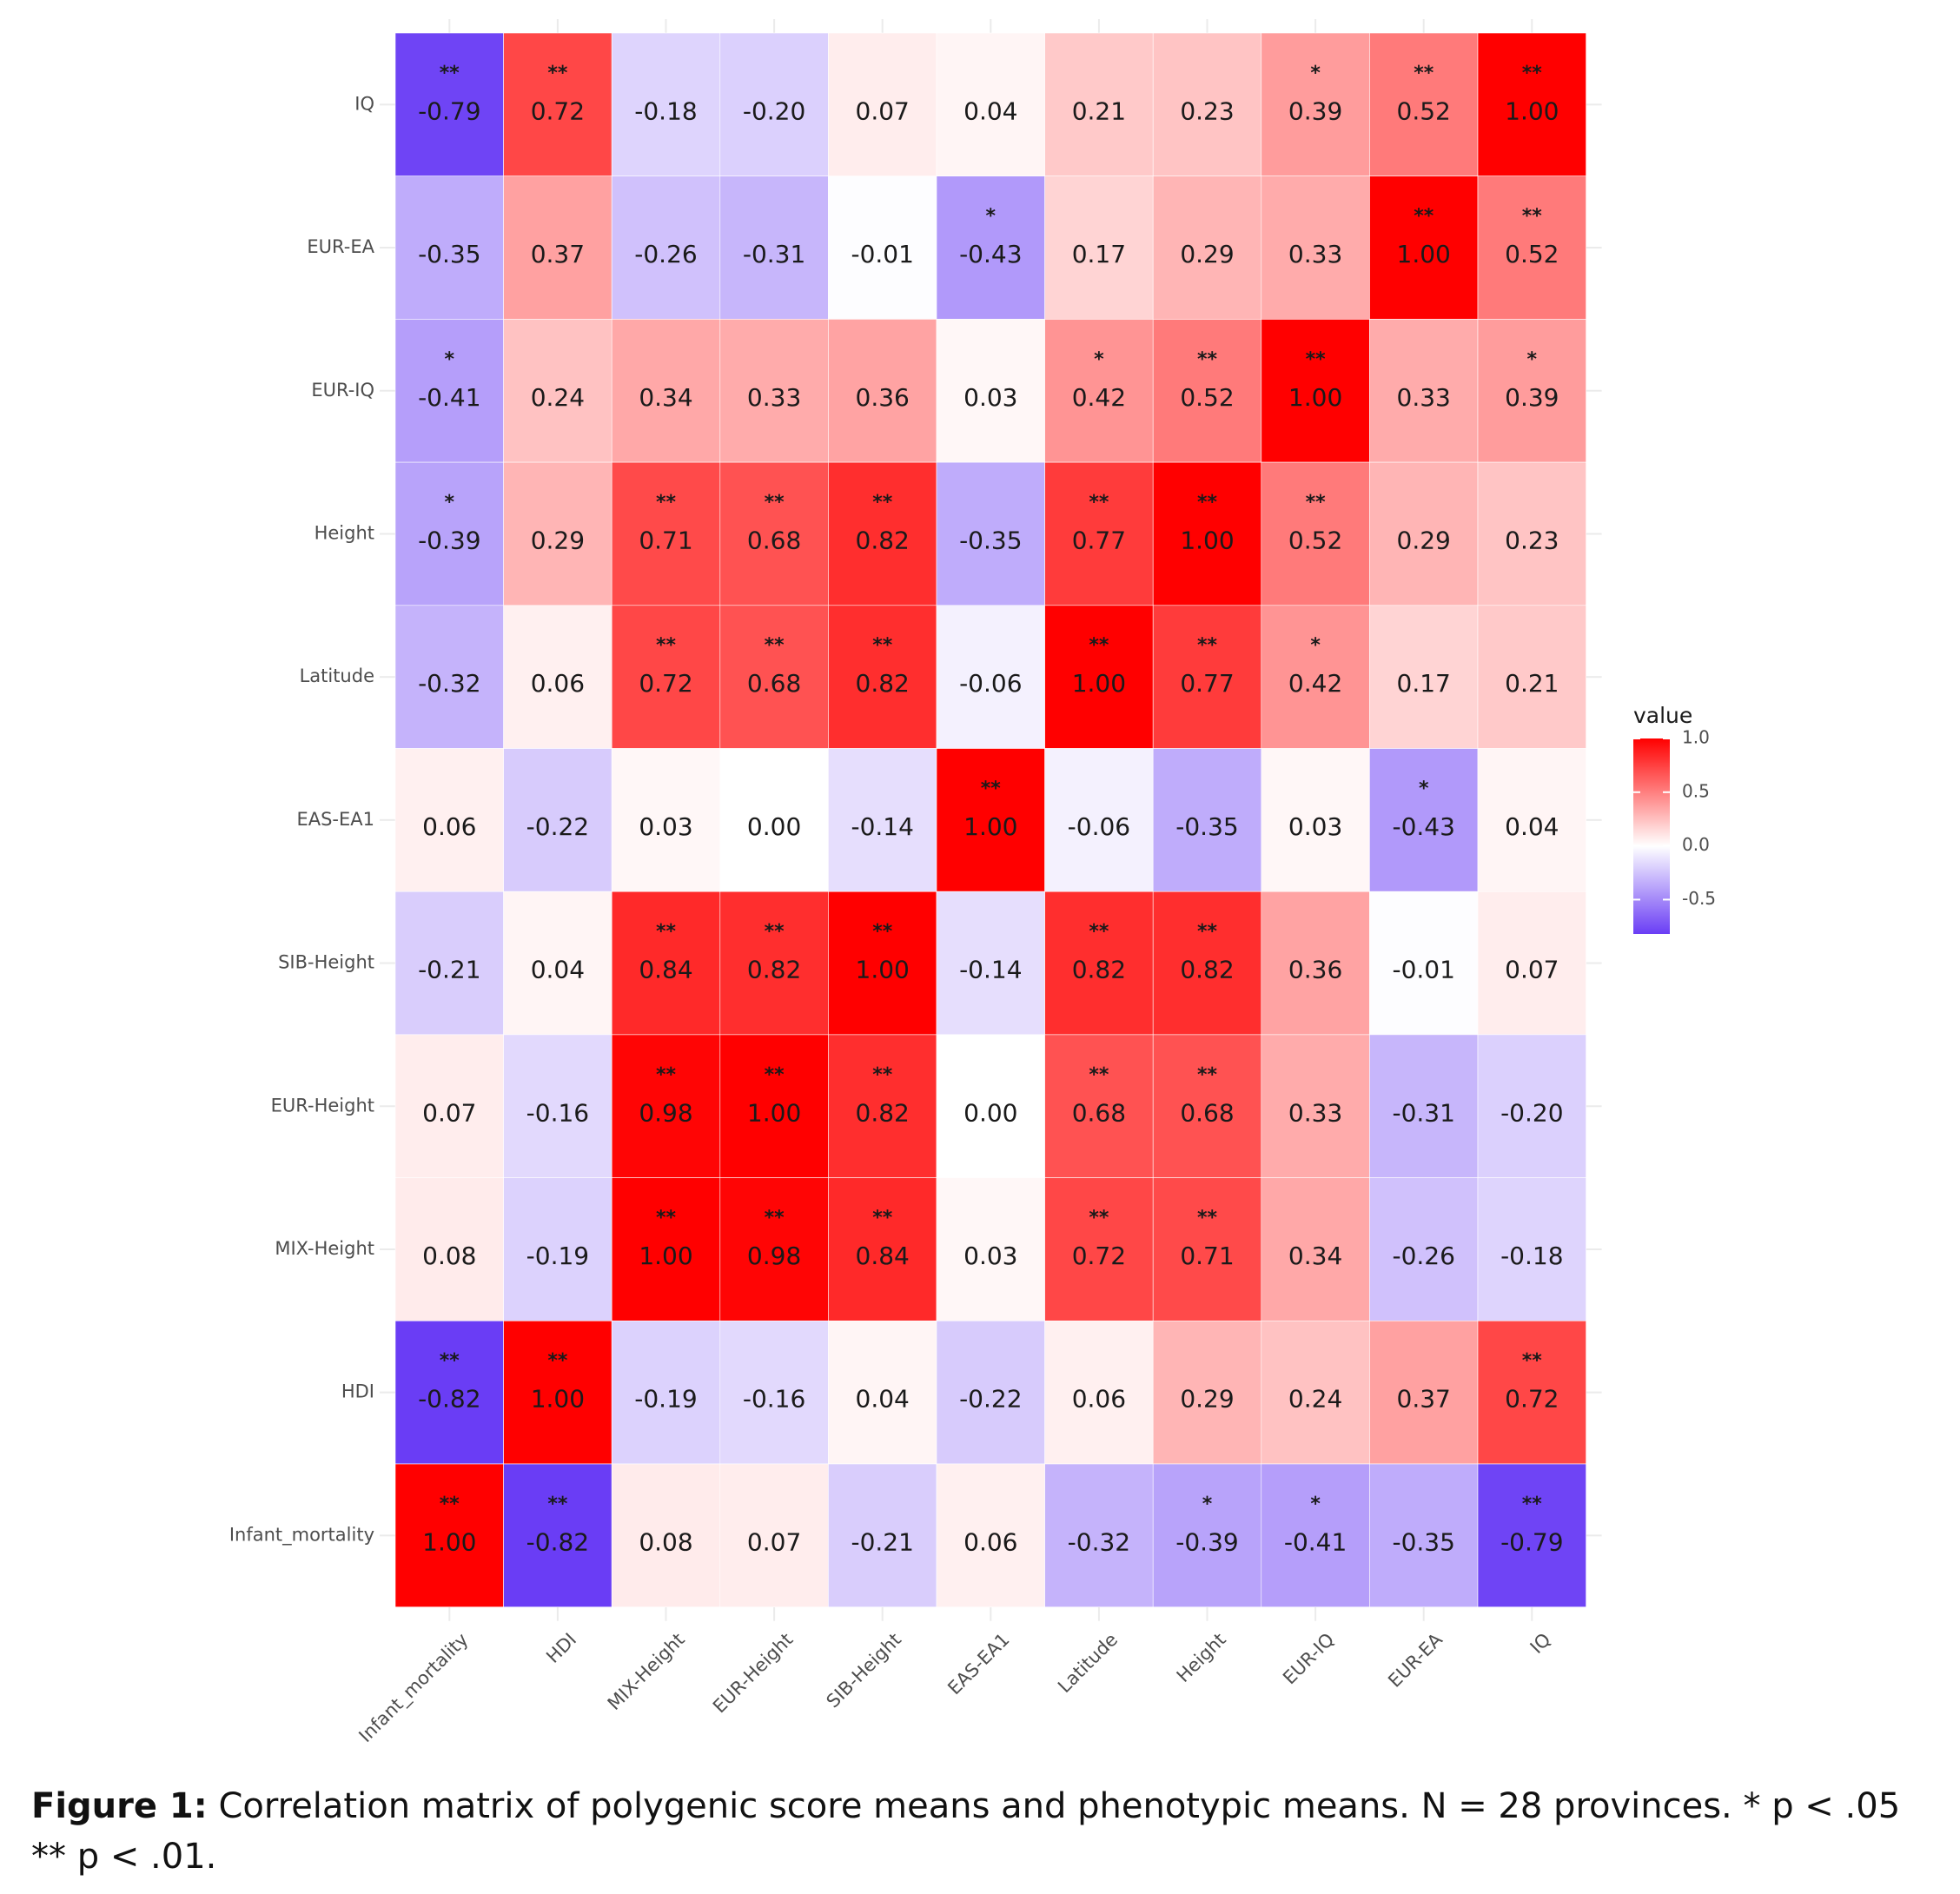 The image size is (1960, 1894). I want to click on cell-value-label: 0.42, so click(1099, 397).